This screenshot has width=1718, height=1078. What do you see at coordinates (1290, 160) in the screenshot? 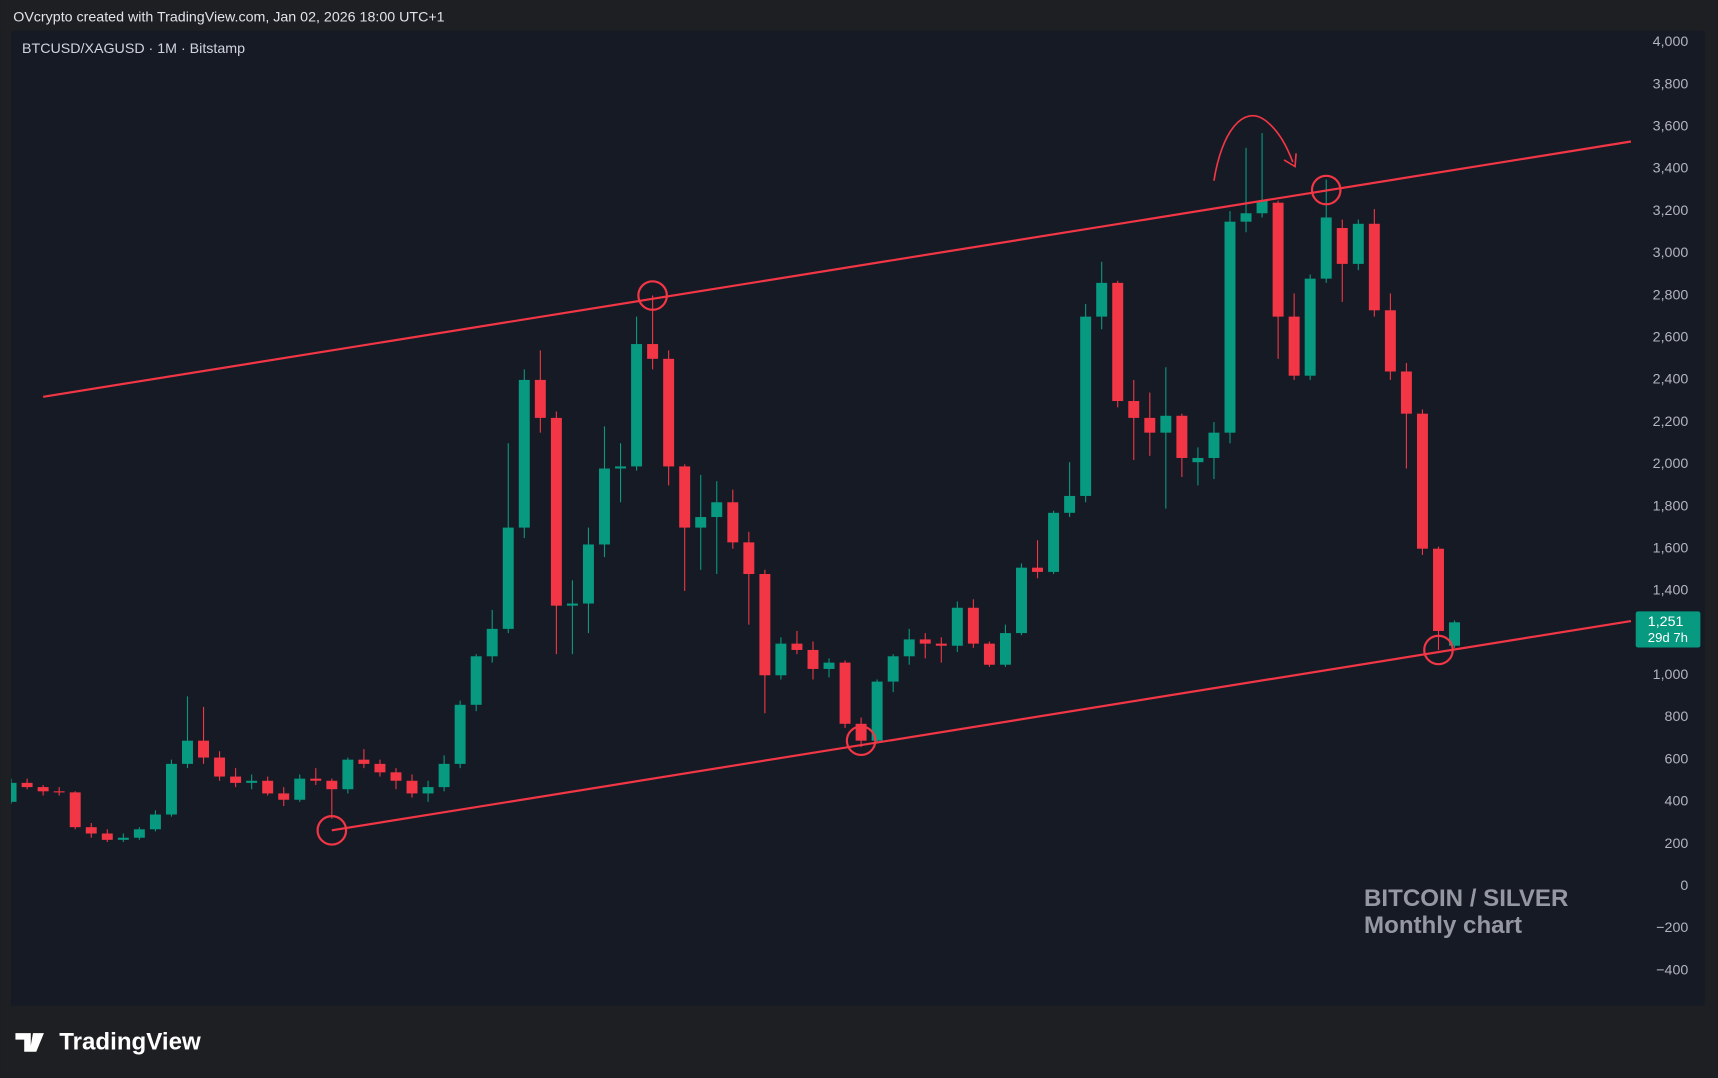
I see `arrow-head` at bounding box center [1290, 160].